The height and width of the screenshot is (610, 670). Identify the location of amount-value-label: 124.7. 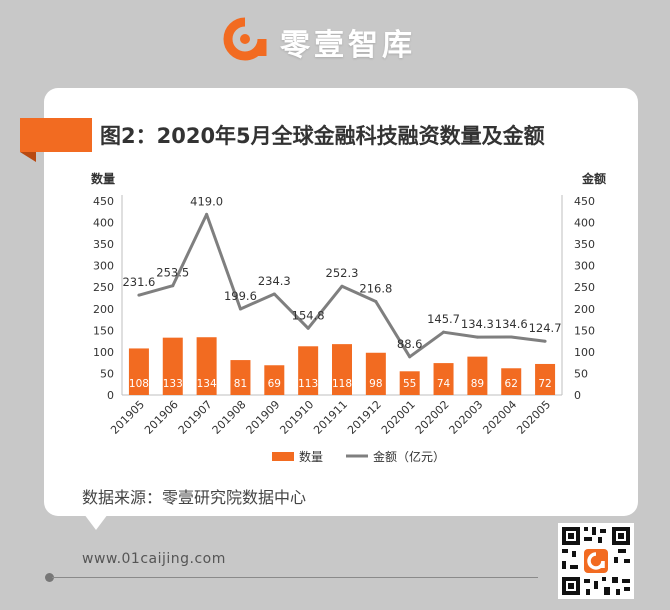
(545, 328).